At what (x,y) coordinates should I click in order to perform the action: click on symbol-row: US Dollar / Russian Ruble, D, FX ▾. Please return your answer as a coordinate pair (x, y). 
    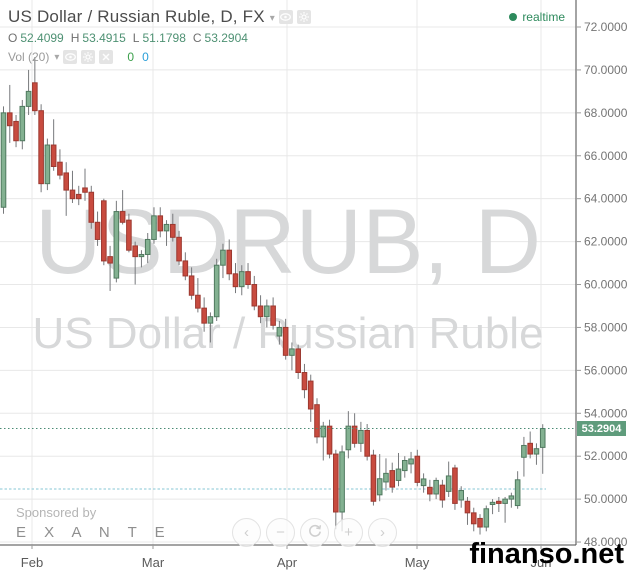
    Looking at the image, I should click on (159, 17).